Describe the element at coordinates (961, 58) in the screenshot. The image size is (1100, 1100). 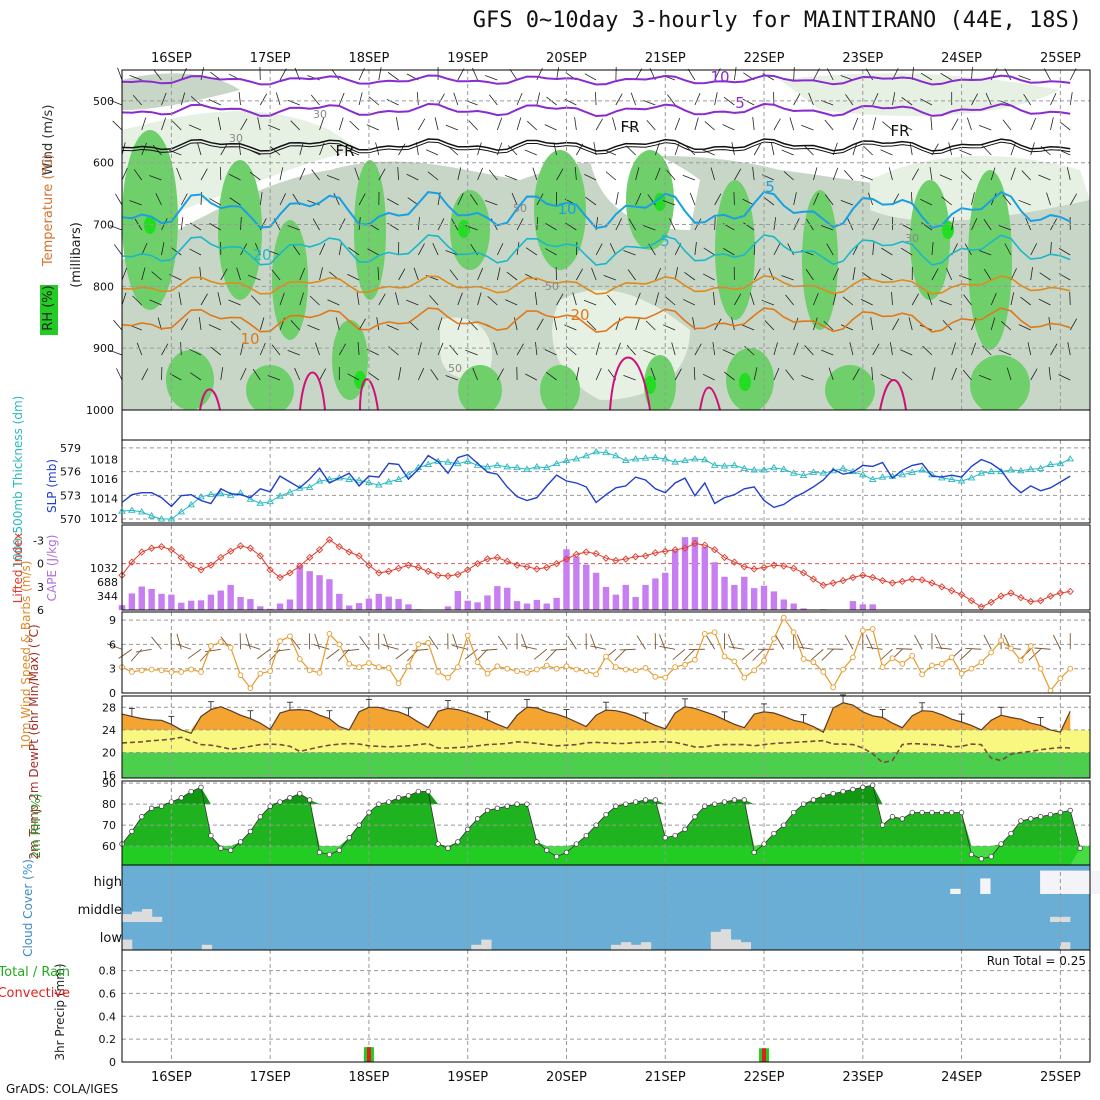
I see `date-label-top: 24SEP` at that location.